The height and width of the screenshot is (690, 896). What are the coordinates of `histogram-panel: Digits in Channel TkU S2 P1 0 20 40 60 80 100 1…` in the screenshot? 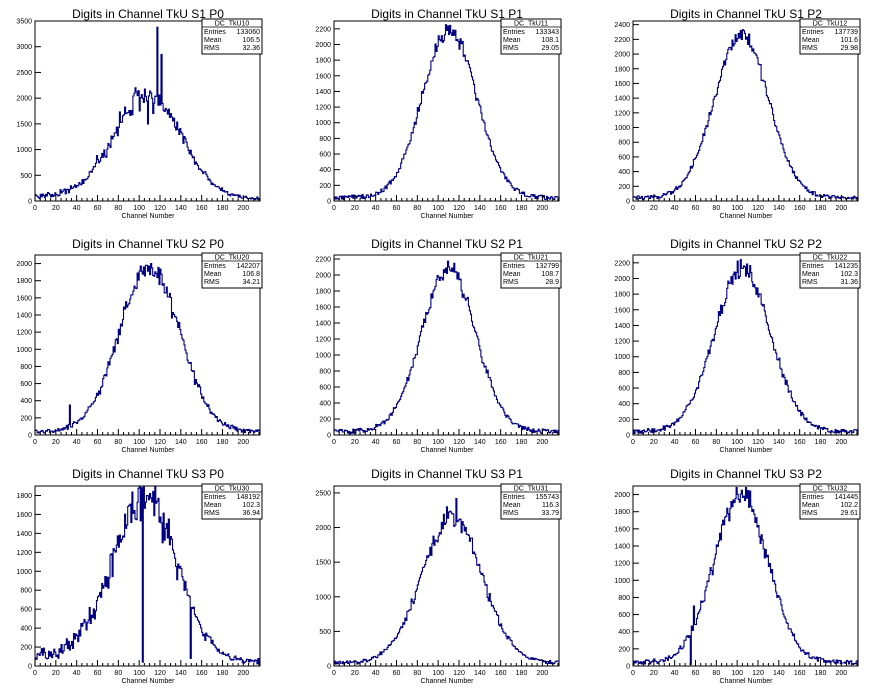 It's located at (438, 345).